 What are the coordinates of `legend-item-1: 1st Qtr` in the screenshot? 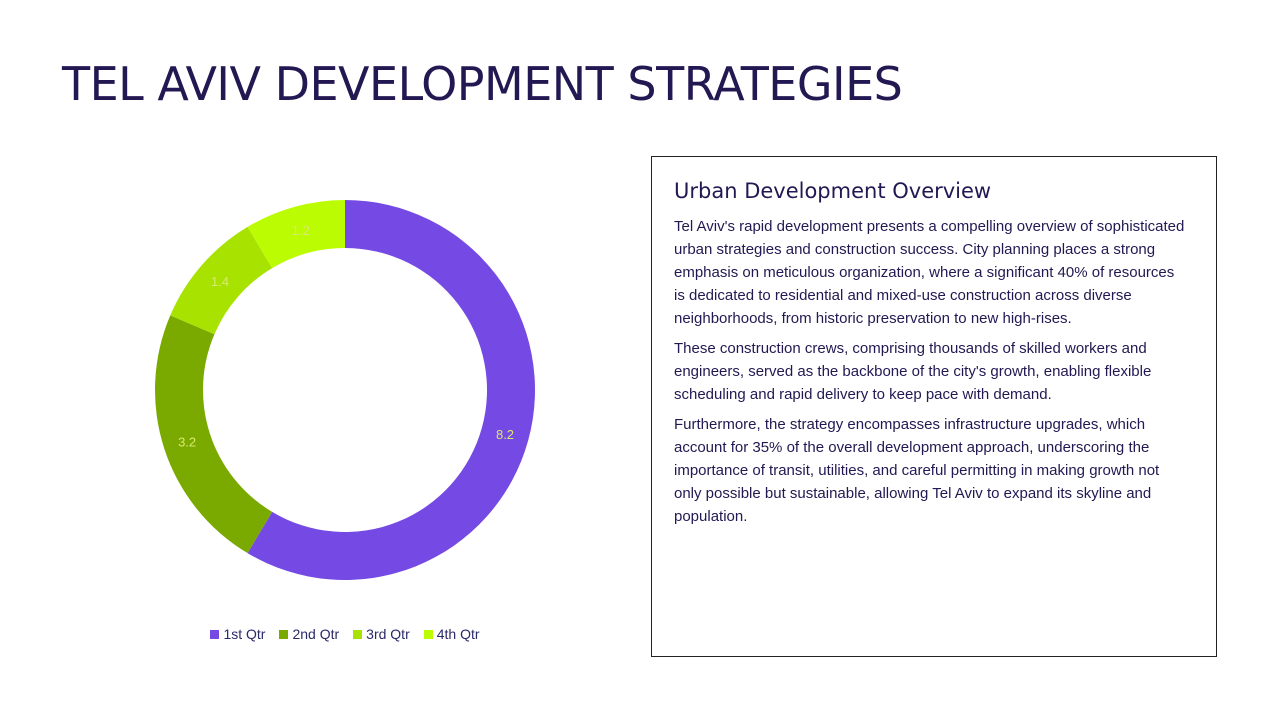 It's located at (237, 634).